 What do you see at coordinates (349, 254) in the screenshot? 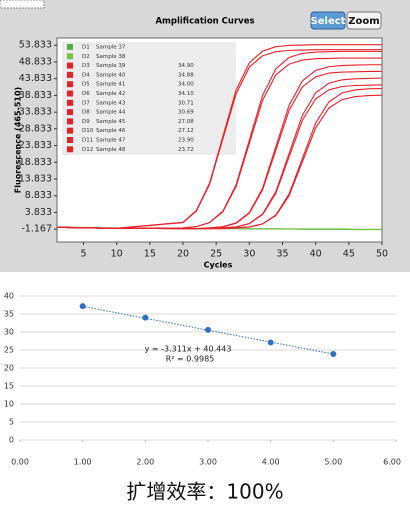
I see `x-tick-label: 45` at bounding box center [349, 254].